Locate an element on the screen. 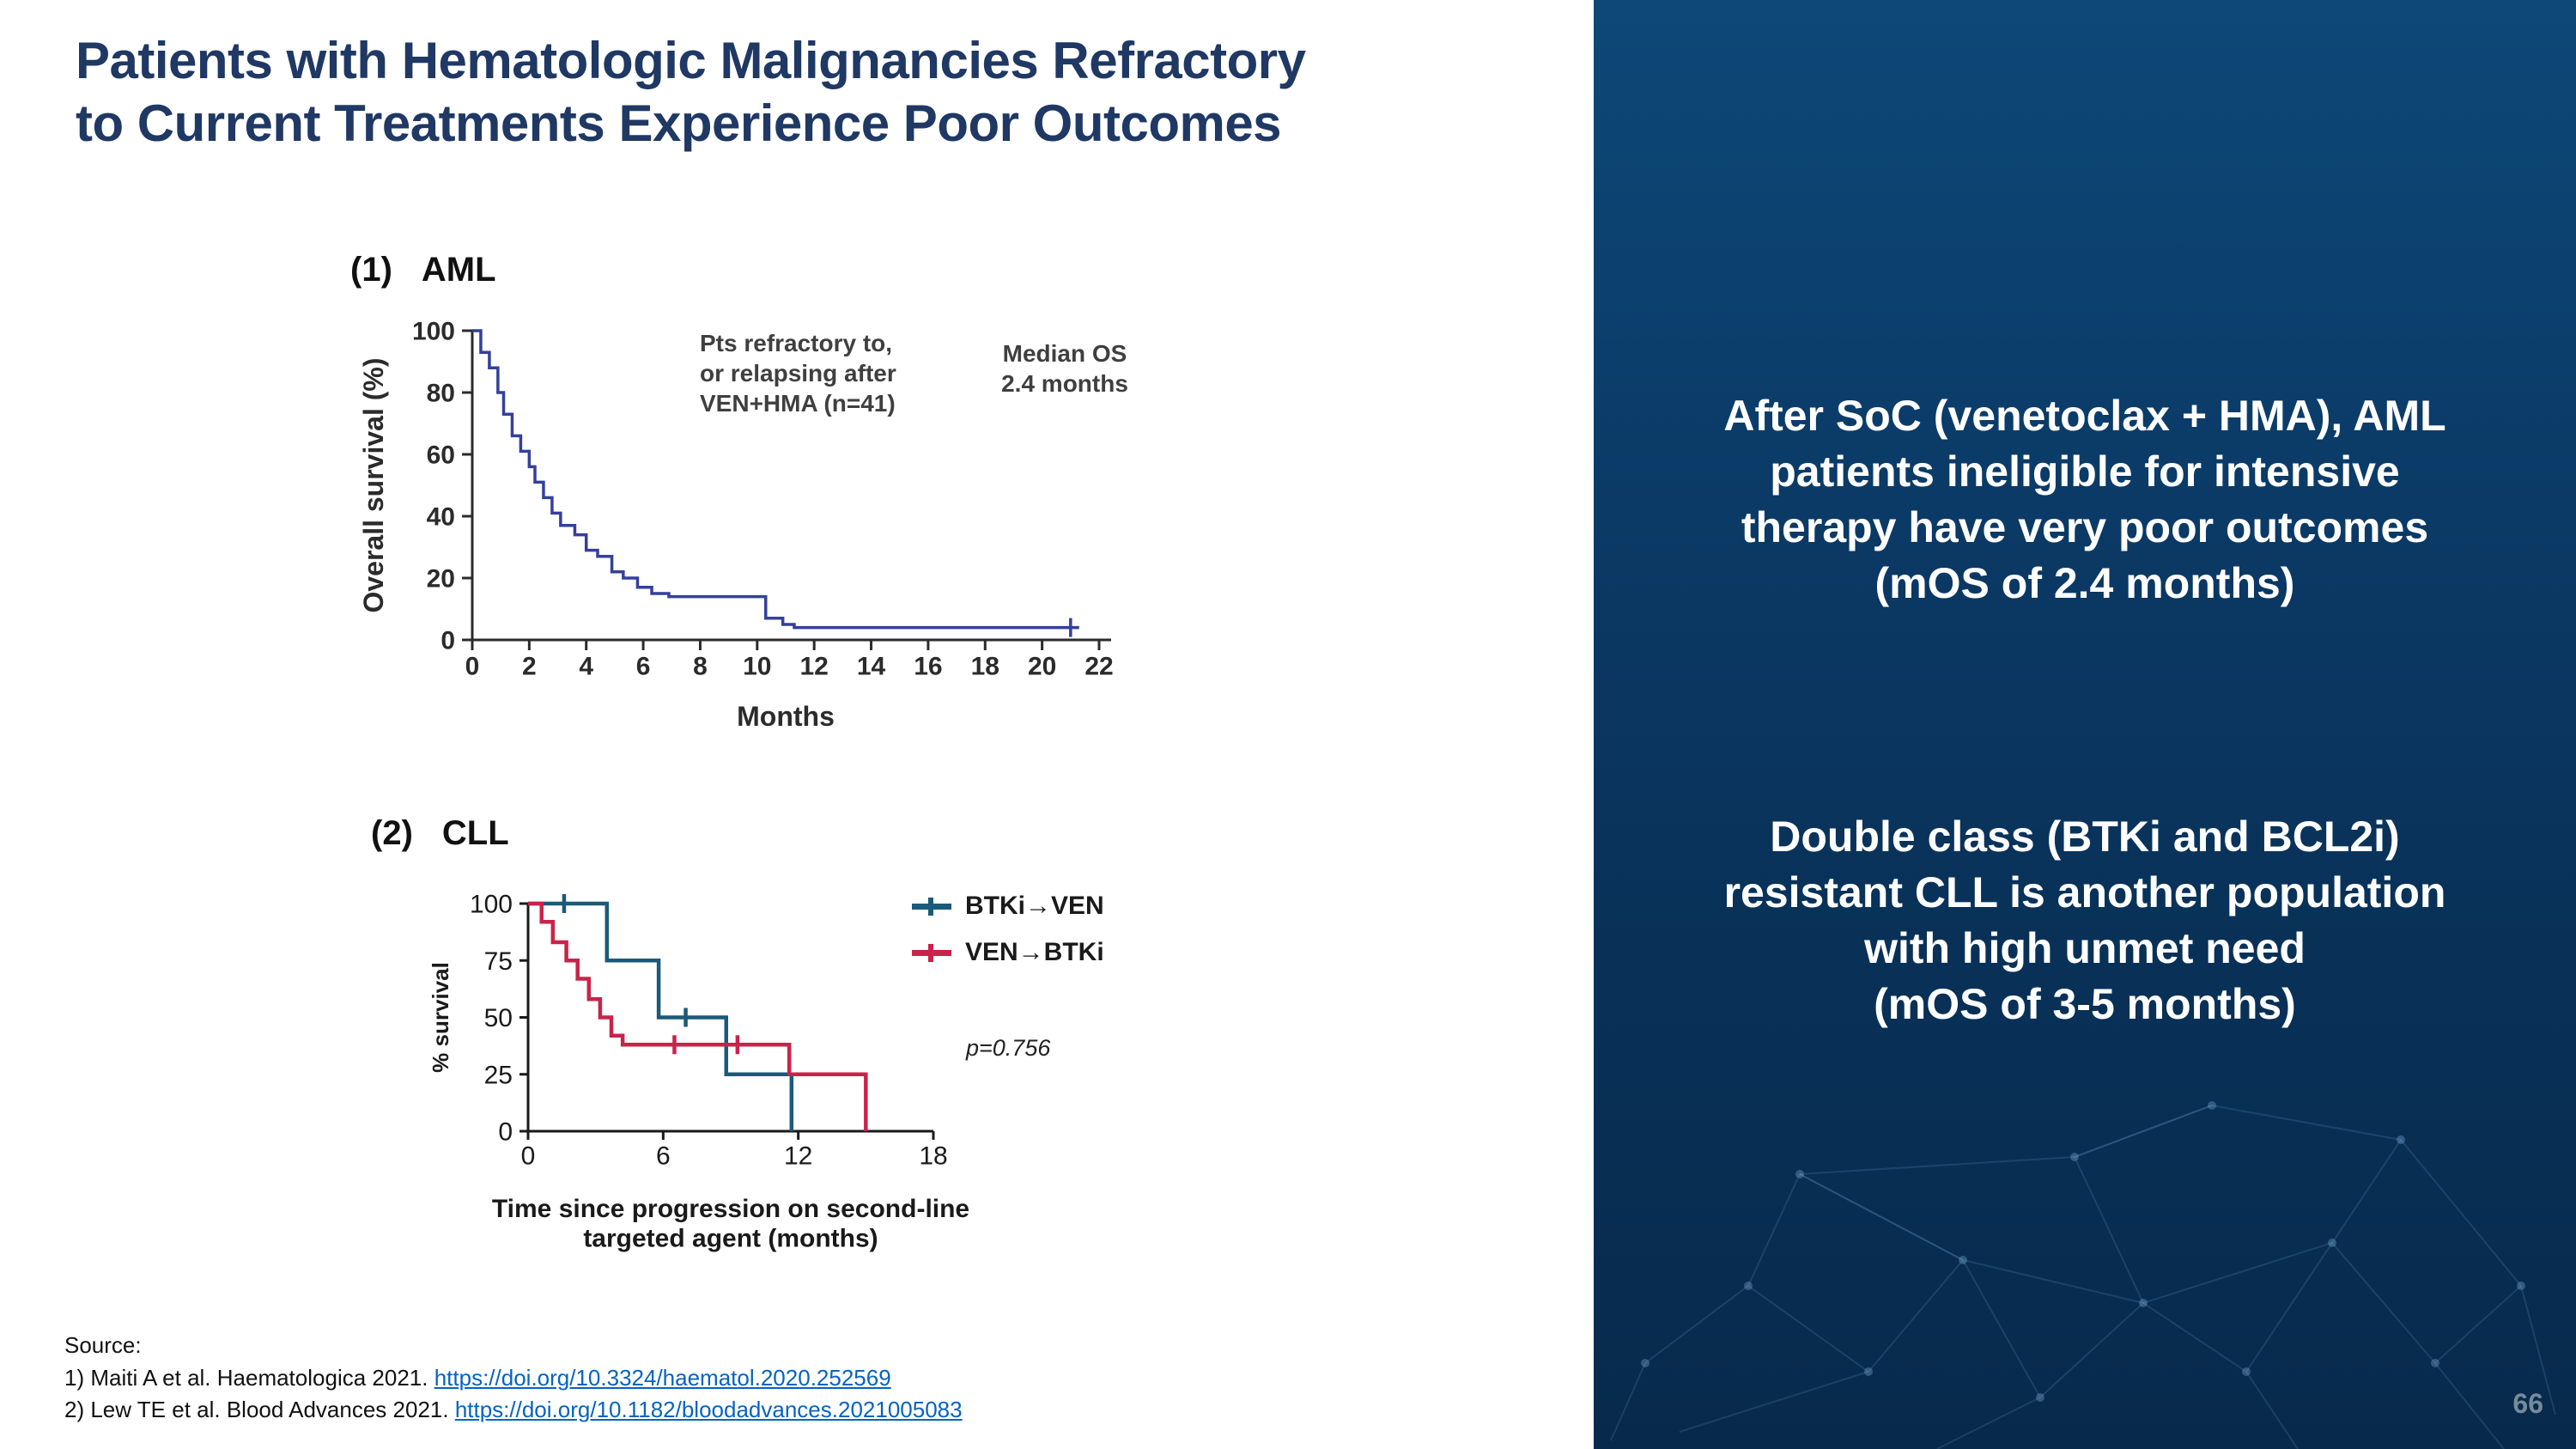  svg-text: 25 is located at coordinates (499, 1075).